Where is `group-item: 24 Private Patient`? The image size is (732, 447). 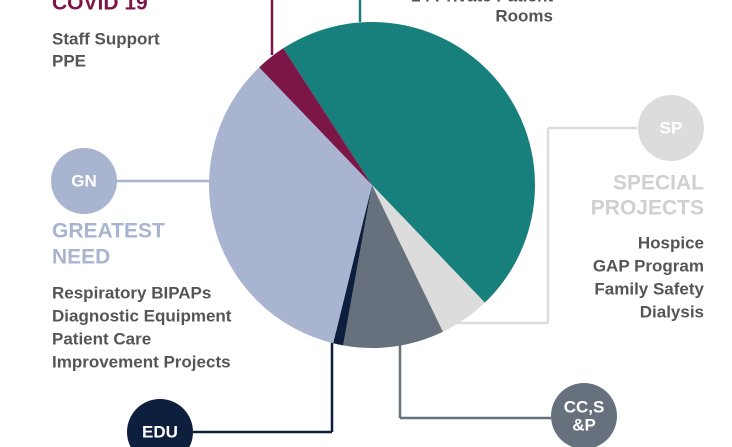
group-item: 24 Private Patient is located at coordinates (482, 2).